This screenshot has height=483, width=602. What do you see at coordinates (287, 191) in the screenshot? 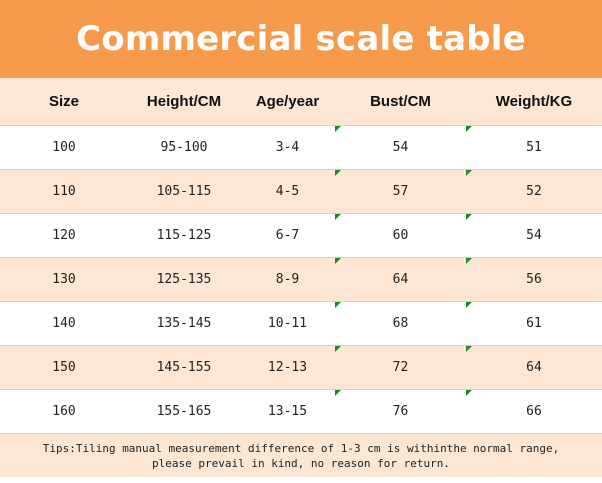
I see `cell-age: 4-5` at bounding box center [287, 191].